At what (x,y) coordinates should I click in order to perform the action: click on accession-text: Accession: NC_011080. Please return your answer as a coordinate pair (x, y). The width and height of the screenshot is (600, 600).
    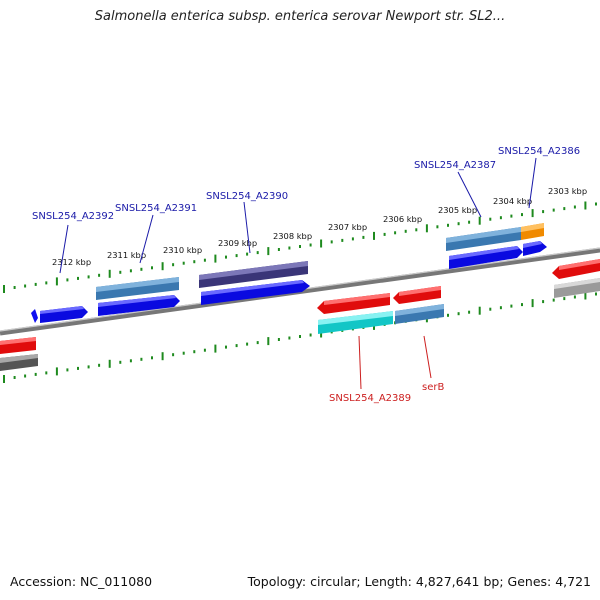
    Looking at the image, I should click on (81, 581).